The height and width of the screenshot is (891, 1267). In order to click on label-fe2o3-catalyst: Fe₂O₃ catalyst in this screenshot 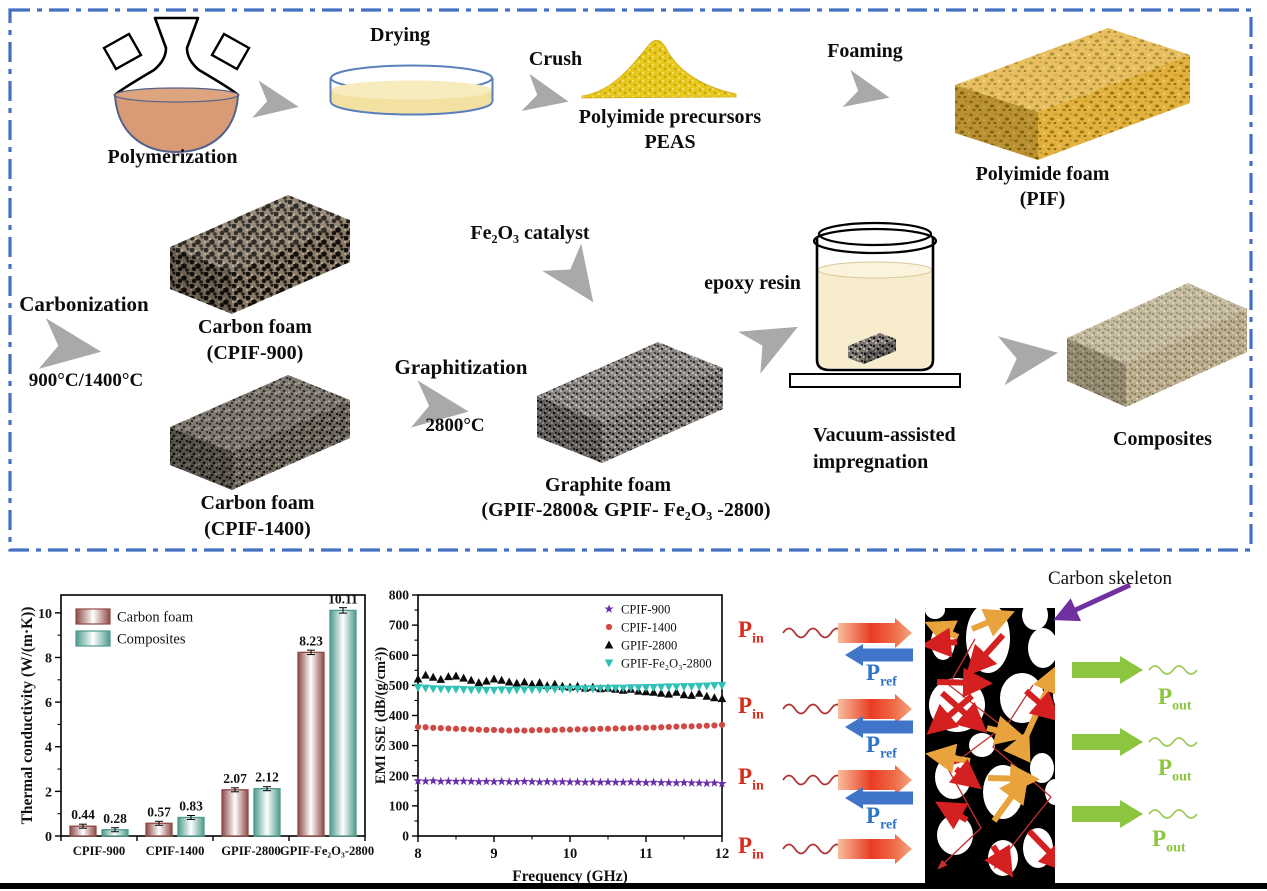, I will do `click(530, 233)`.